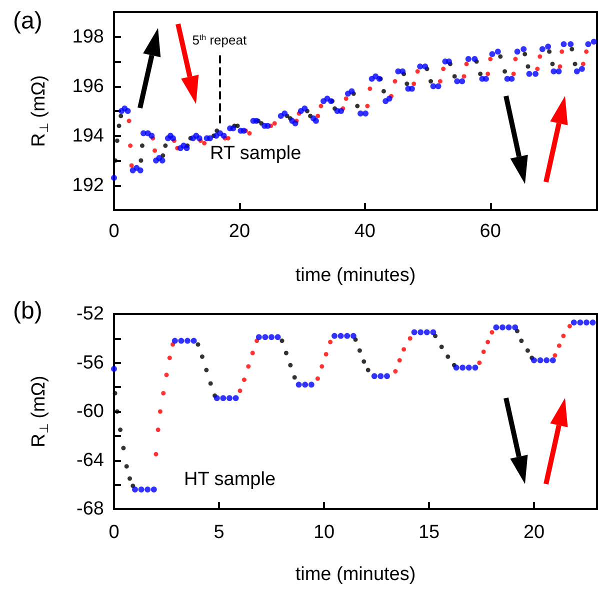  Describe the element at coordinates (429, 532) in the screenshot. I see `x-tick-label: 15` at that location.